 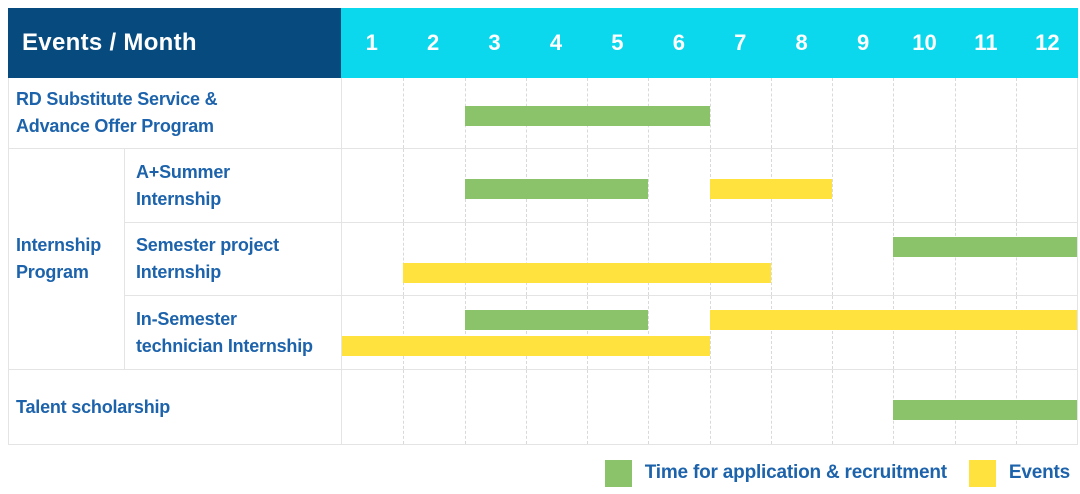 What do you see at coordinates (233, 185) in the screenshot?
I see `row-label-cell: A+Summer Internship` at bounding box center [233, 185].